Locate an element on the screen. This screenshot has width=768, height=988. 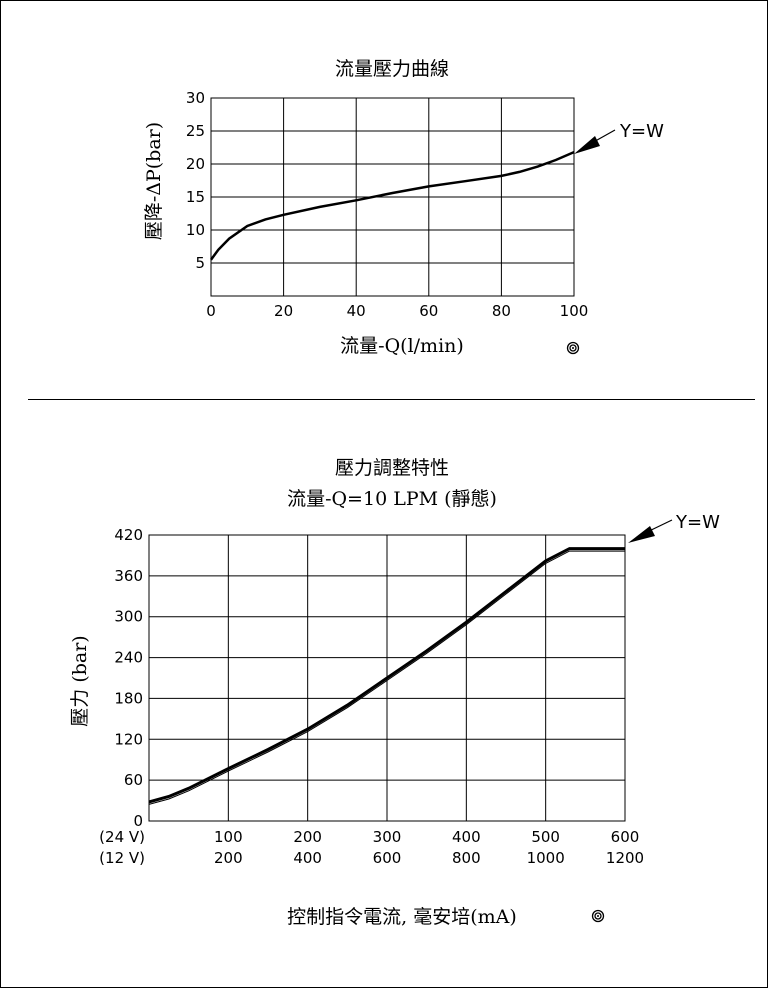
chart1-x-tick-label: 60 is located at coordinates (428, 311).